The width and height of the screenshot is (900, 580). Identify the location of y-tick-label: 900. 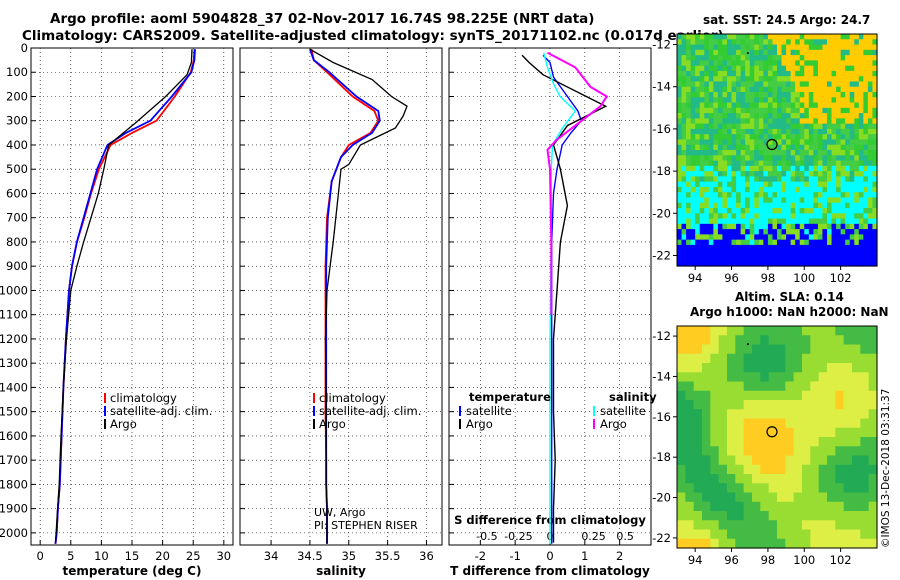
(17, 266).